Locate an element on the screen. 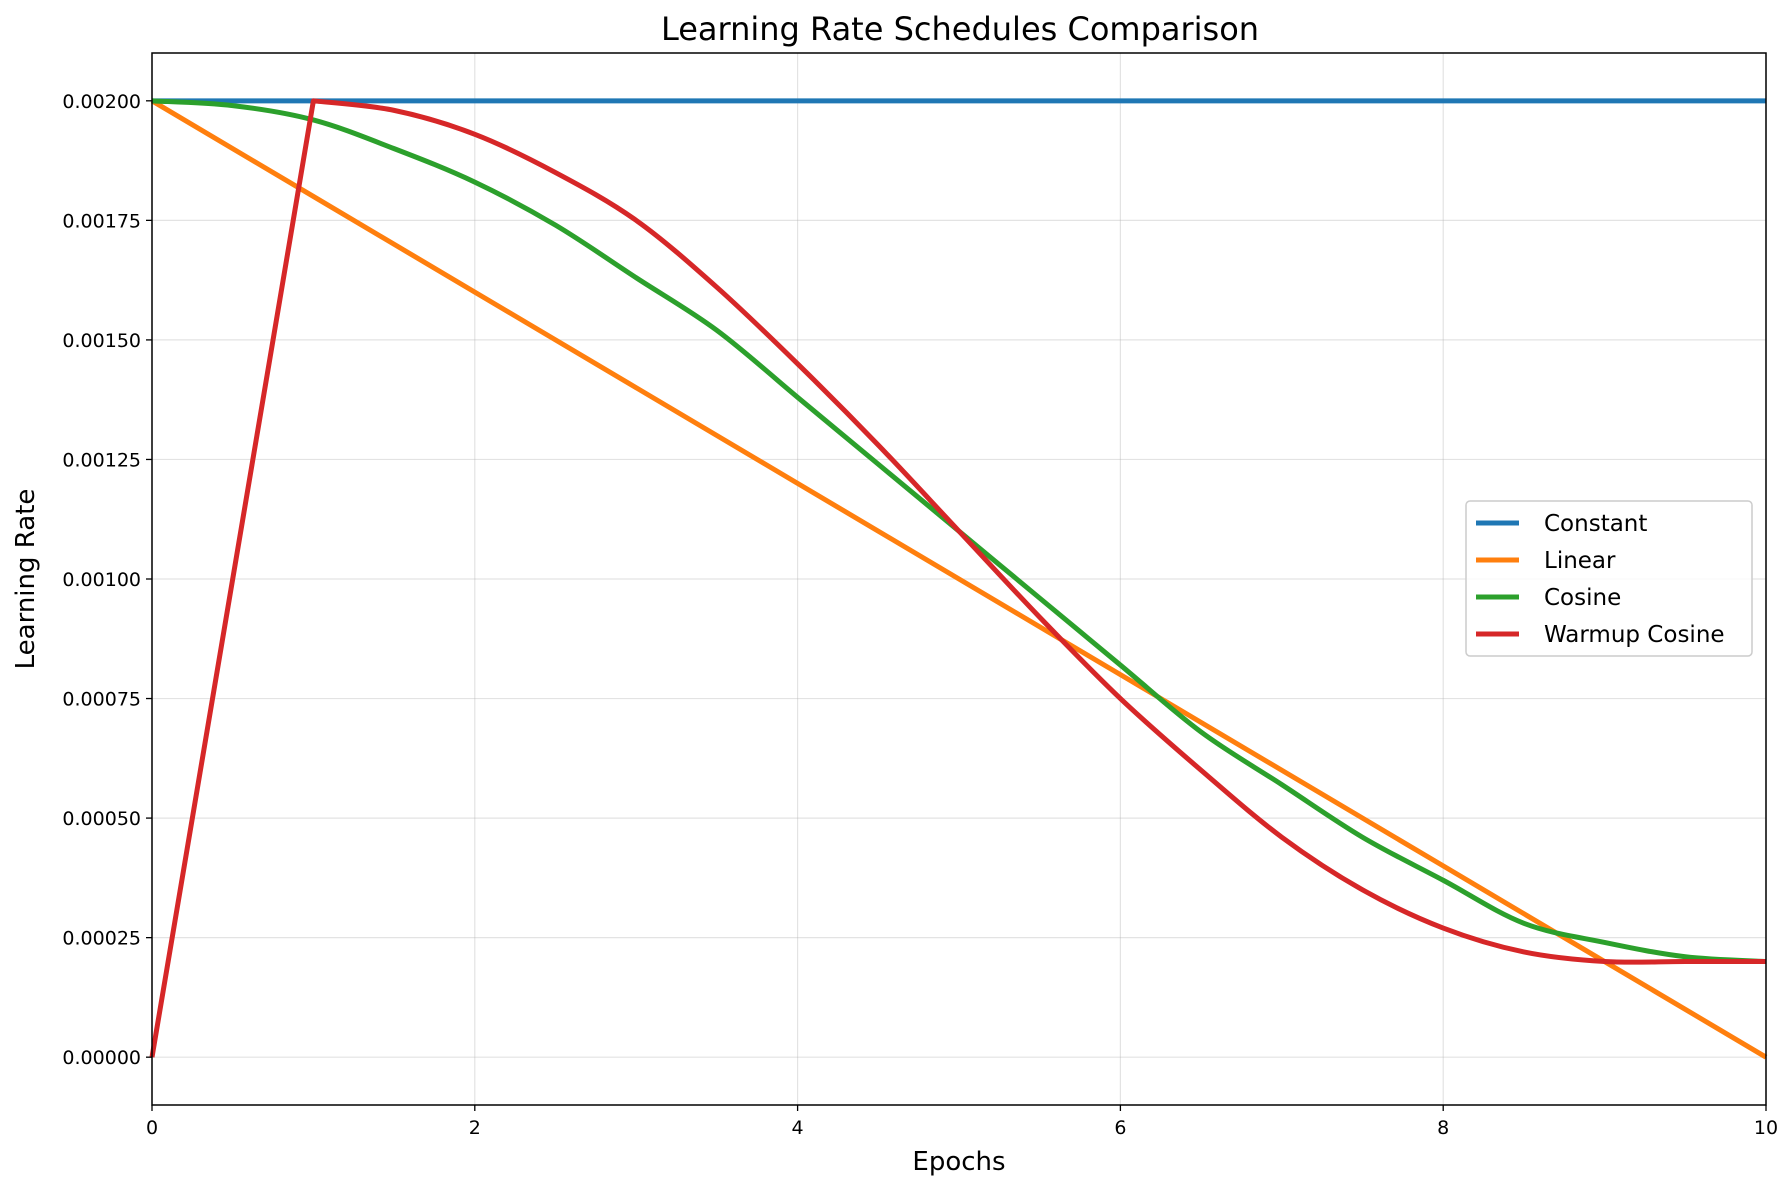  y-tick-label: 0.00150 is located at coordinates (101, 341).